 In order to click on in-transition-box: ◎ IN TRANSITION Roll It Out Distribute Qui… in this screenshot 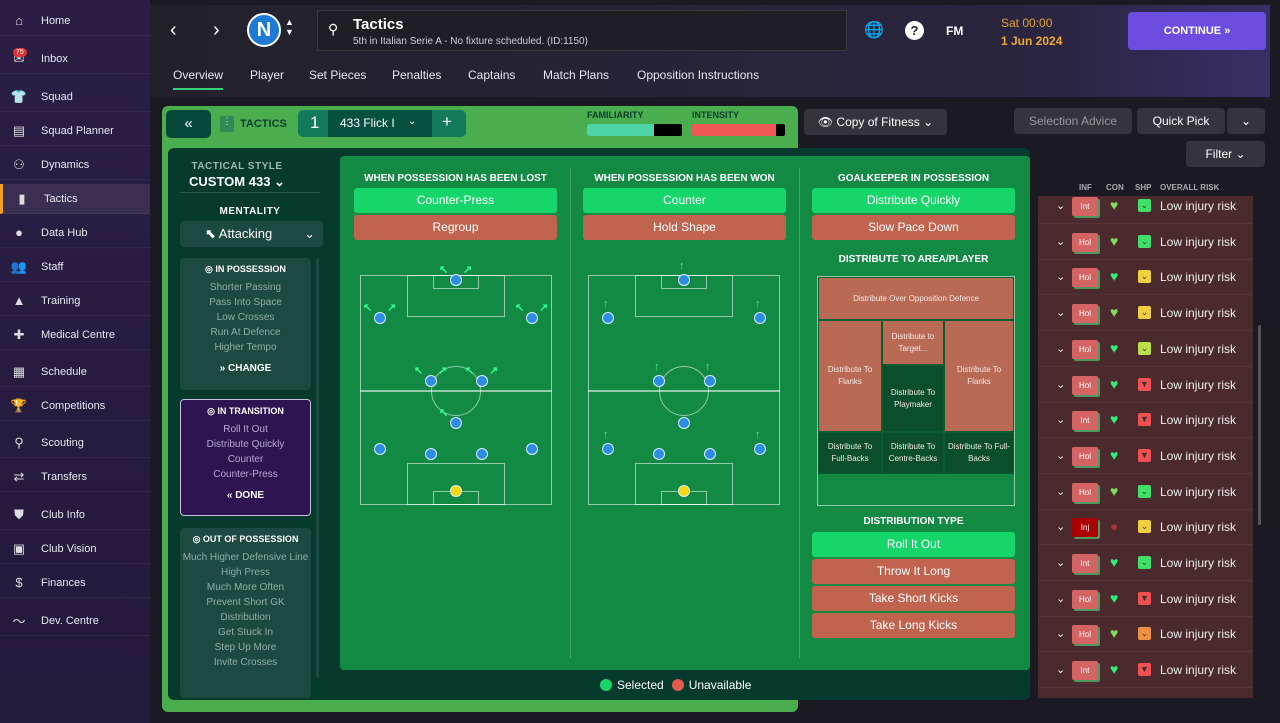, I will do `click(245, 457)`.